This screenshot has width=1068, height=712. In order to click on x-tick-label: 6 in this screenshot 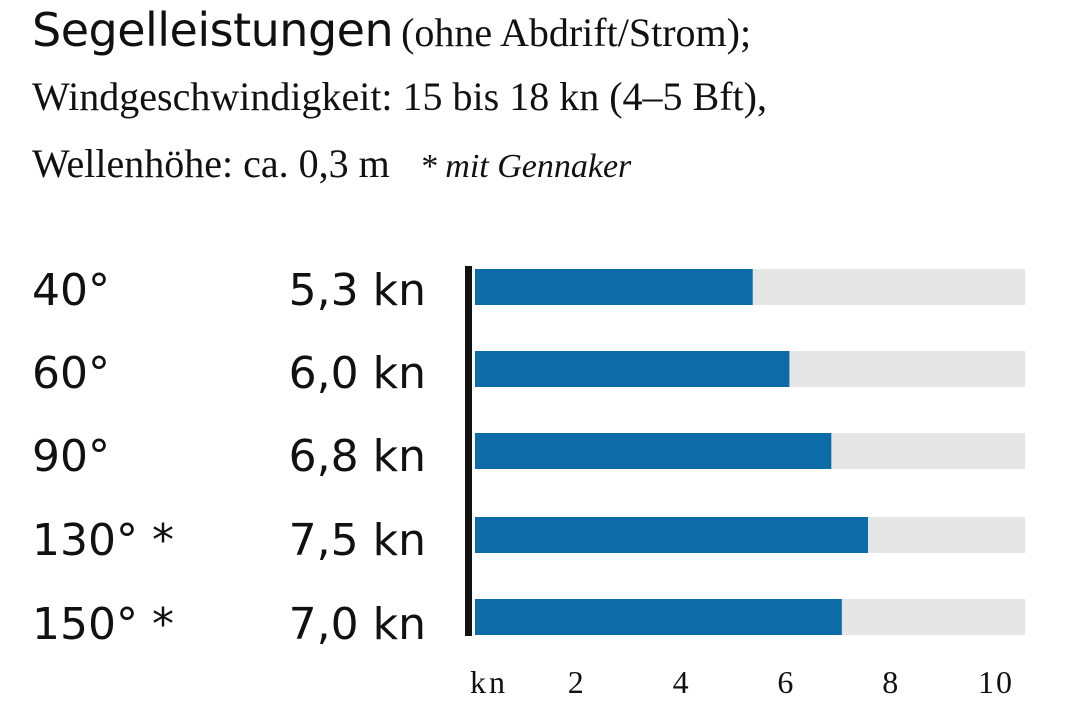, I will do `click(786, 682)`.